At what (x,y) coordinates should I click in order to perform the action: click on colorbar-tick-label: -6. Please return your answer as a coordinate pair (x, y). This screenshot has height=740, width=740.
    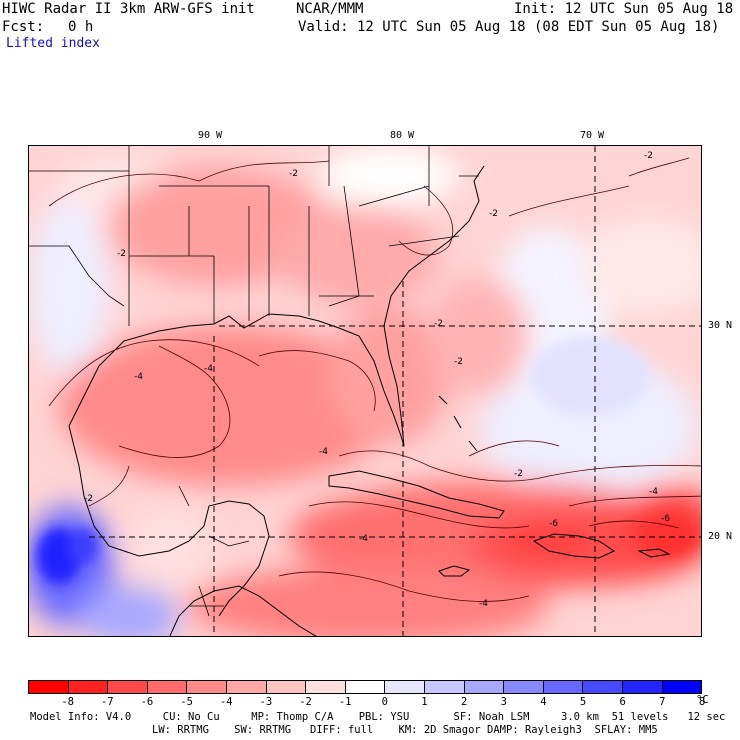
    Looking at the image, I should click on (147, 702).